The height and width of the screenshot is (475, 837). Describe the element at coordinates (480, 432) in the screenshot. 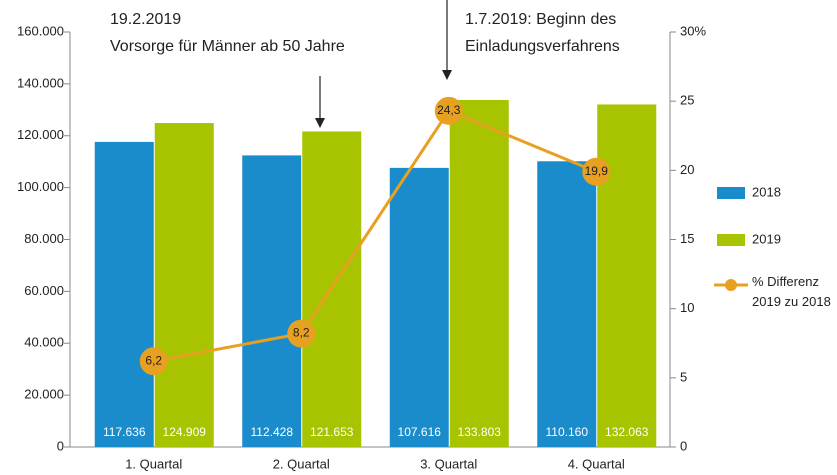

I see `bar-value-label: 133.803` at that location.